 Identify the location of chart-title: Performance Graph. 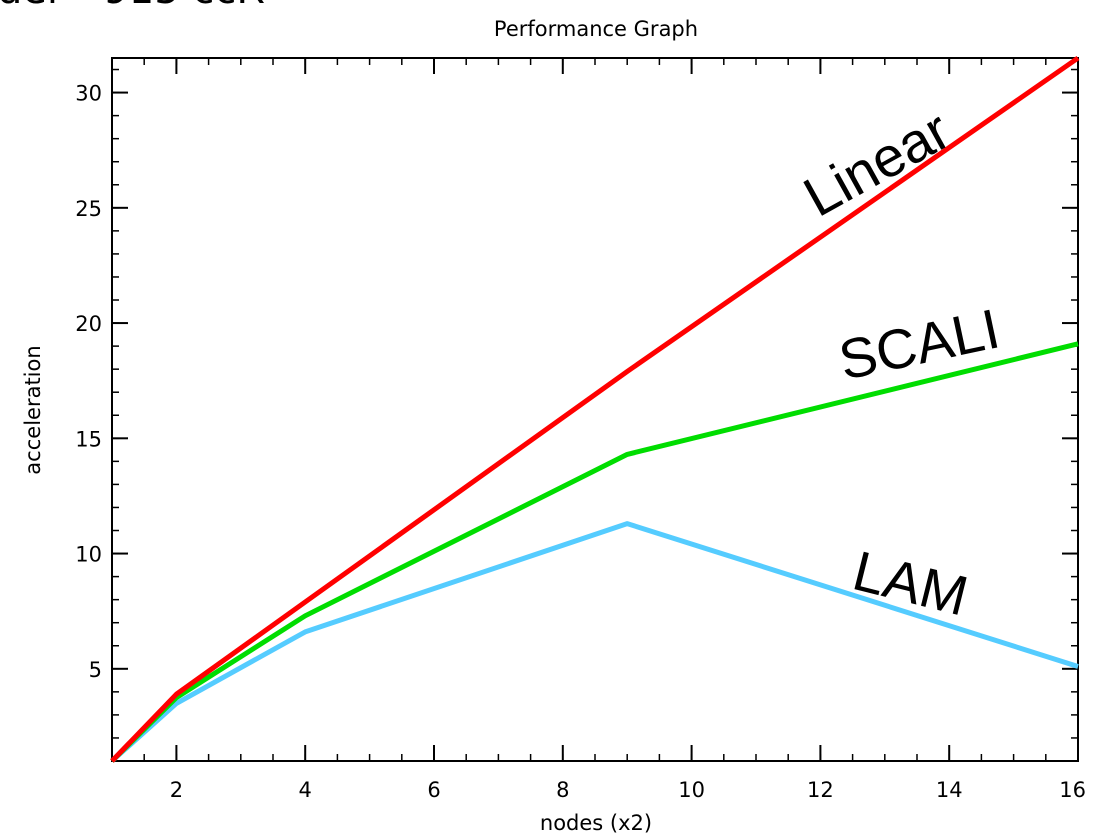
(596, 29).